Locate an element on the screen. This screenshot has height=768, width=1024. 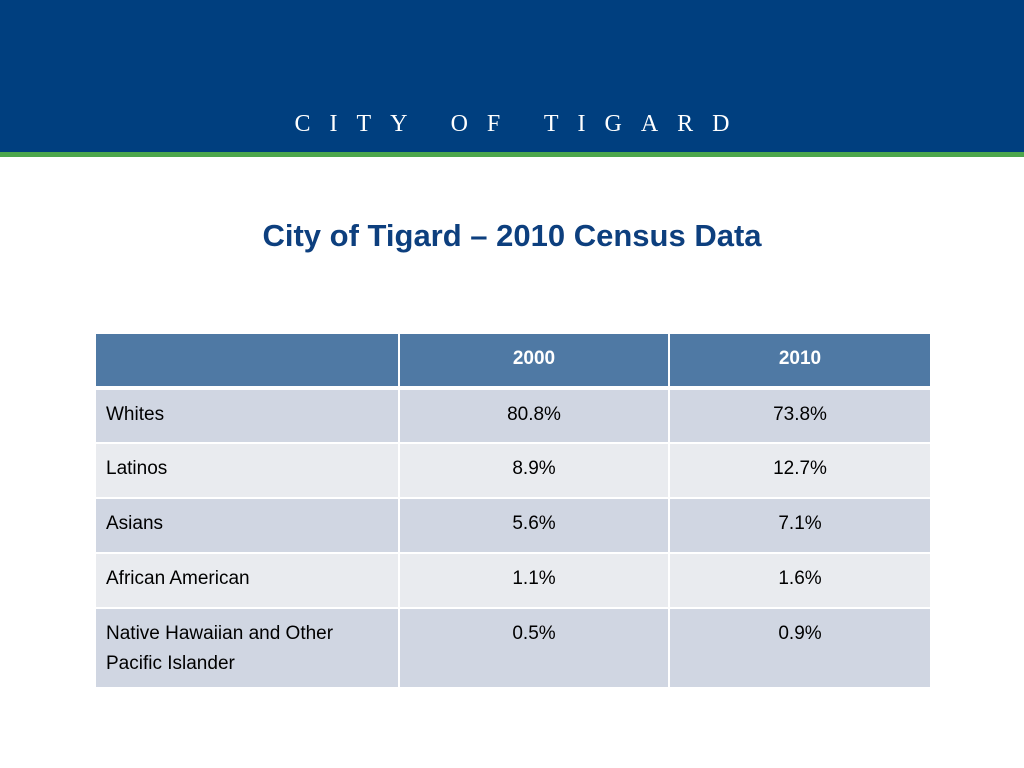
row-label: Whites is located at coordinates (247, 415).